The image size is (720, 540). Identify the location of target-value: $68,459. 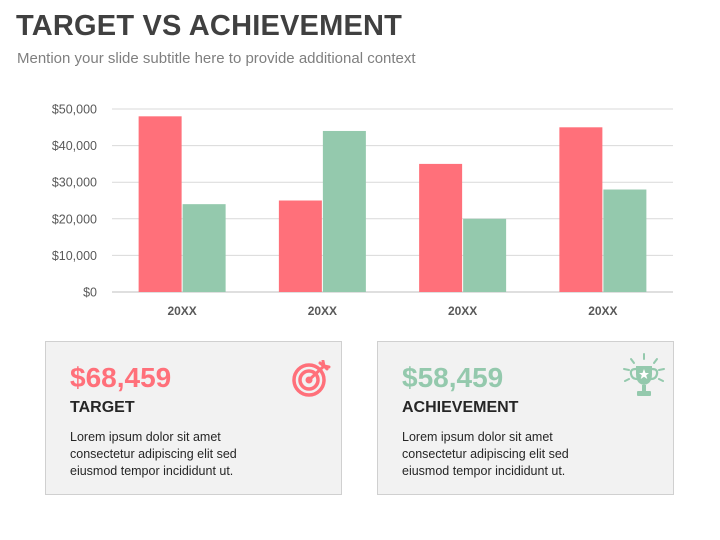
(121, 377).